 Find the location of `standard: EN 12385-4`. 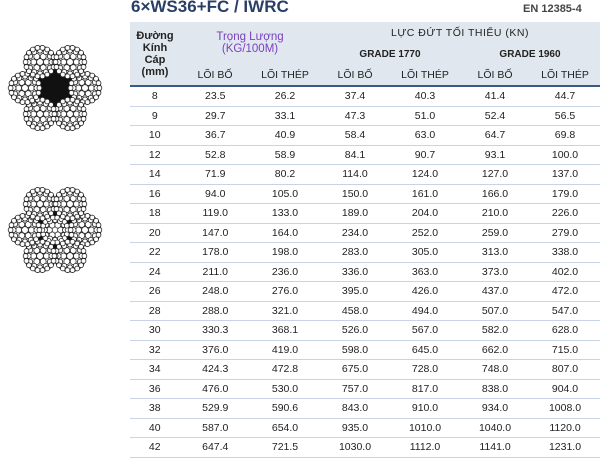

standard: EN 12385-4 is located at coordinates (552, 9).